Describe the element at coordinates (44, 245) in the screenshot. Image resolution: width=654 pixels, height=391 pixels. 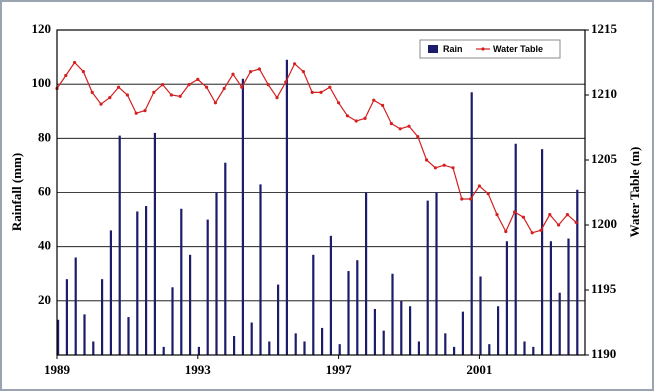
I see `y-tick-label: 40` at that location.